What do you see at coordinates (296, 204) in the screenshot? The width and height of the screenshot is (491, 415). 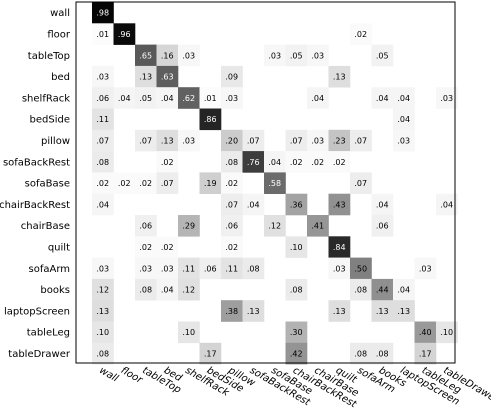 I see `cell-value-label: .36` at bounding box center [296, 204].